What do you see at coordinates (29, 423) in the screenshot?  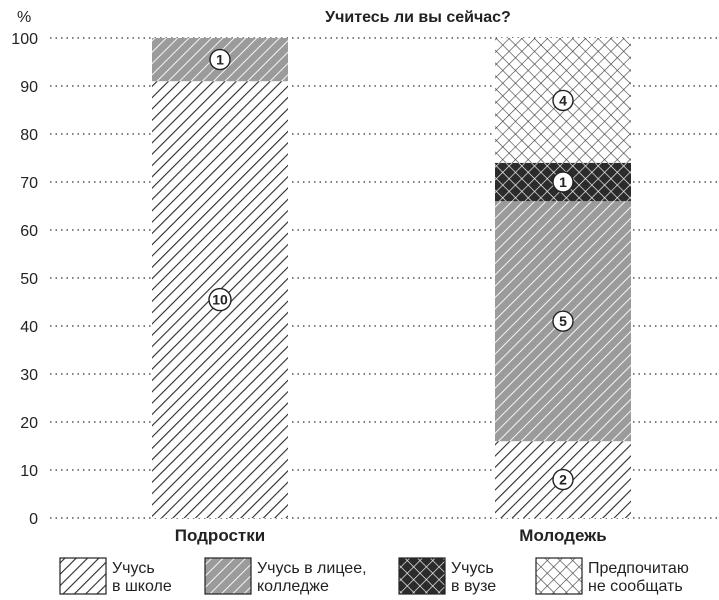 I see `y-tick-label: 20` at bounding box center [29, 423].